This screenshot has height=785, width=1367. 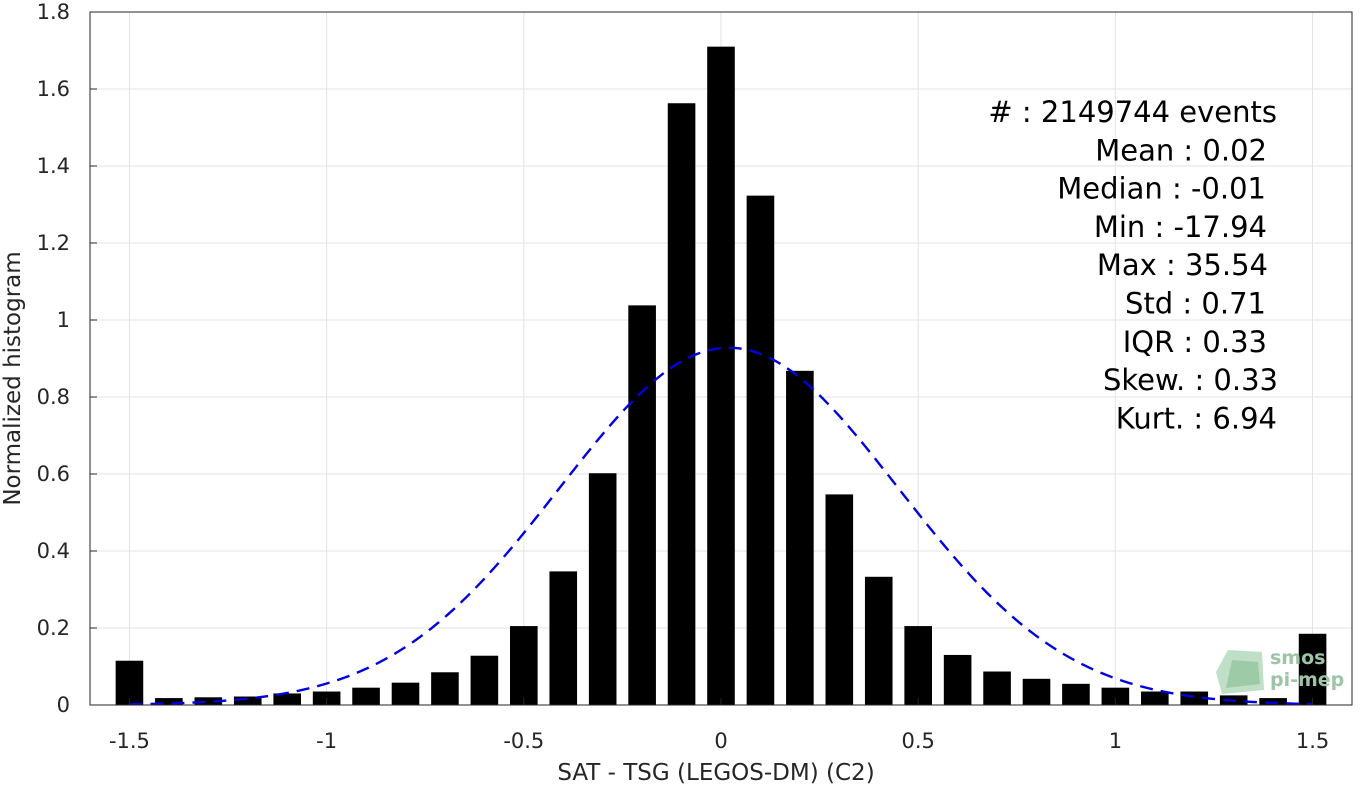 I want to click on stat-line: Kurt. : 6.94, so click(x=1196, y=418).